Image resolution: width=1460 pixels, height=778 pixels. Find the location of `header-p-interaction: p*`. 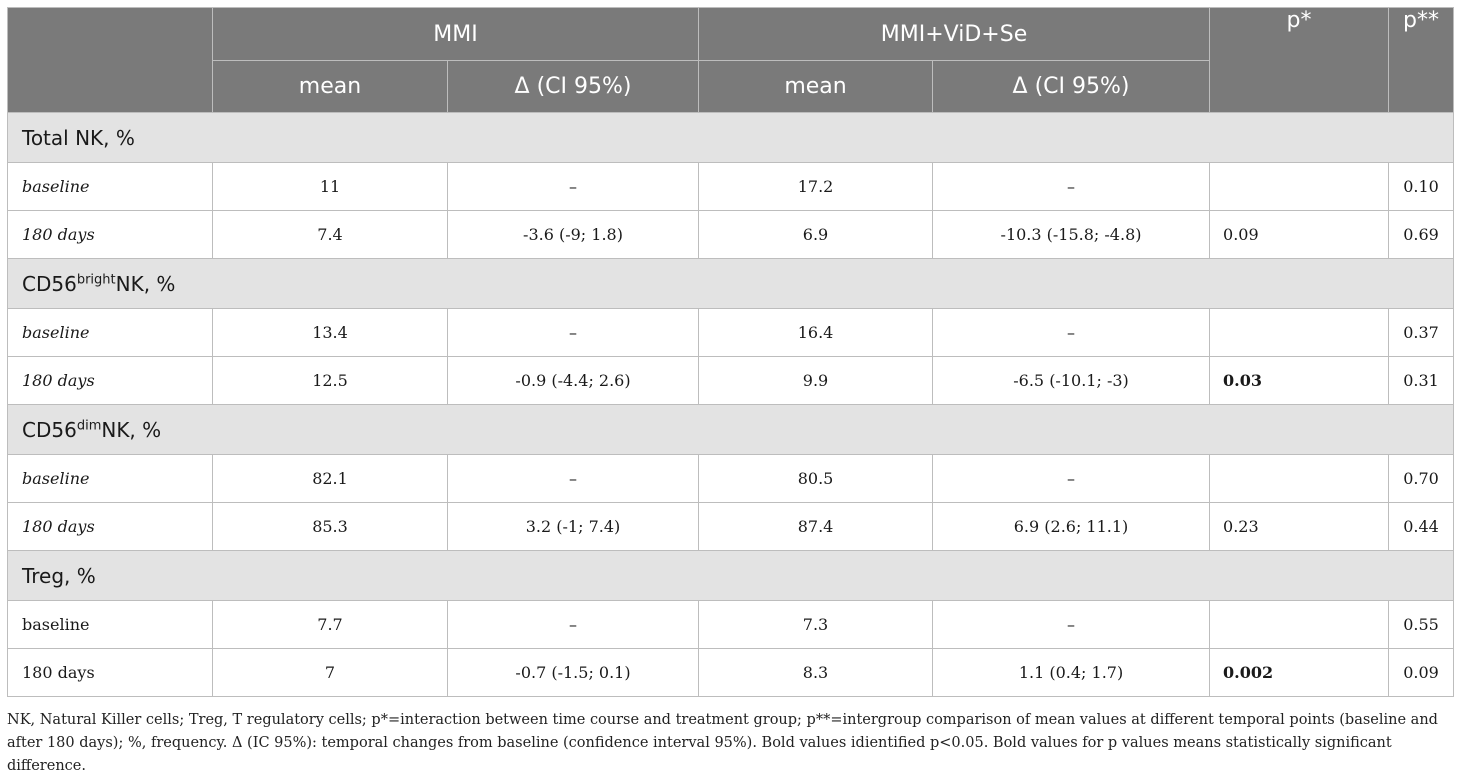

header-p-interaction: p* is located at coordinates (1299, 60).